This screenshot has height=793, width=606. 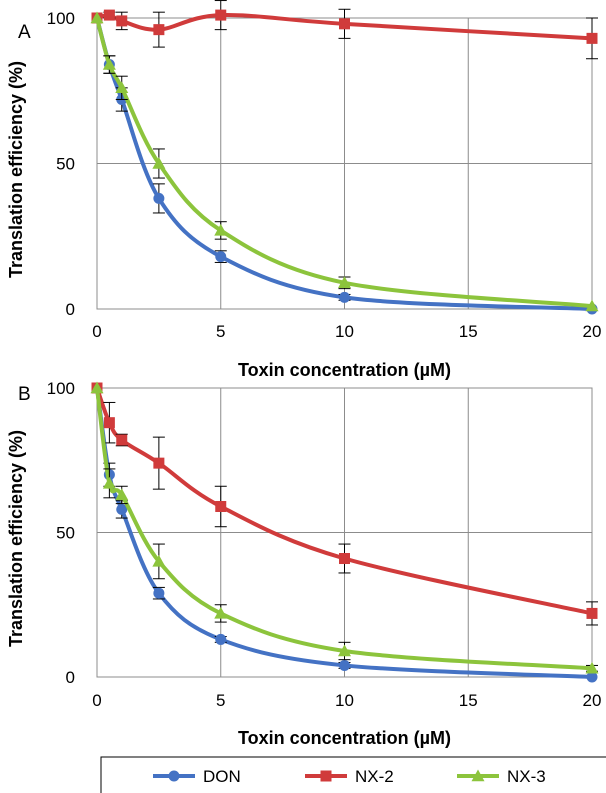 I want to click on legend: DON NX-2 NX-3, so click(x=353, y=774).